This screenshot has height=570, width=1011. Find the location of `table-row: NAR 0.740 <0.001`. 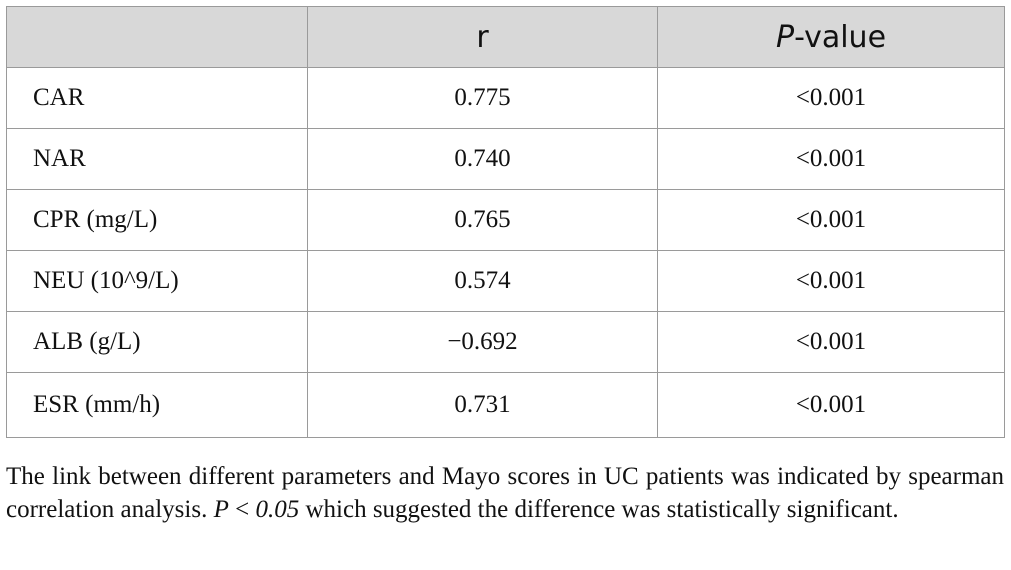

table-row: NAR 0.740 <0.001 is located at coordinates (505, 159).